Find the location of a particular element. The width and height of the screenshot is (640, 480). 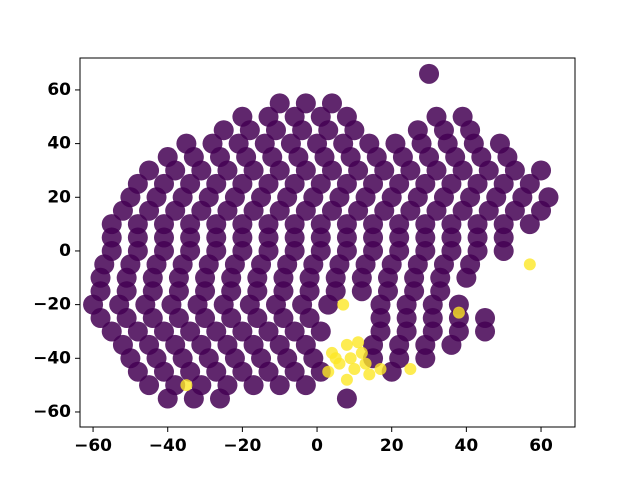

y-tick-label: 60 is located at coordinates (59, 90).